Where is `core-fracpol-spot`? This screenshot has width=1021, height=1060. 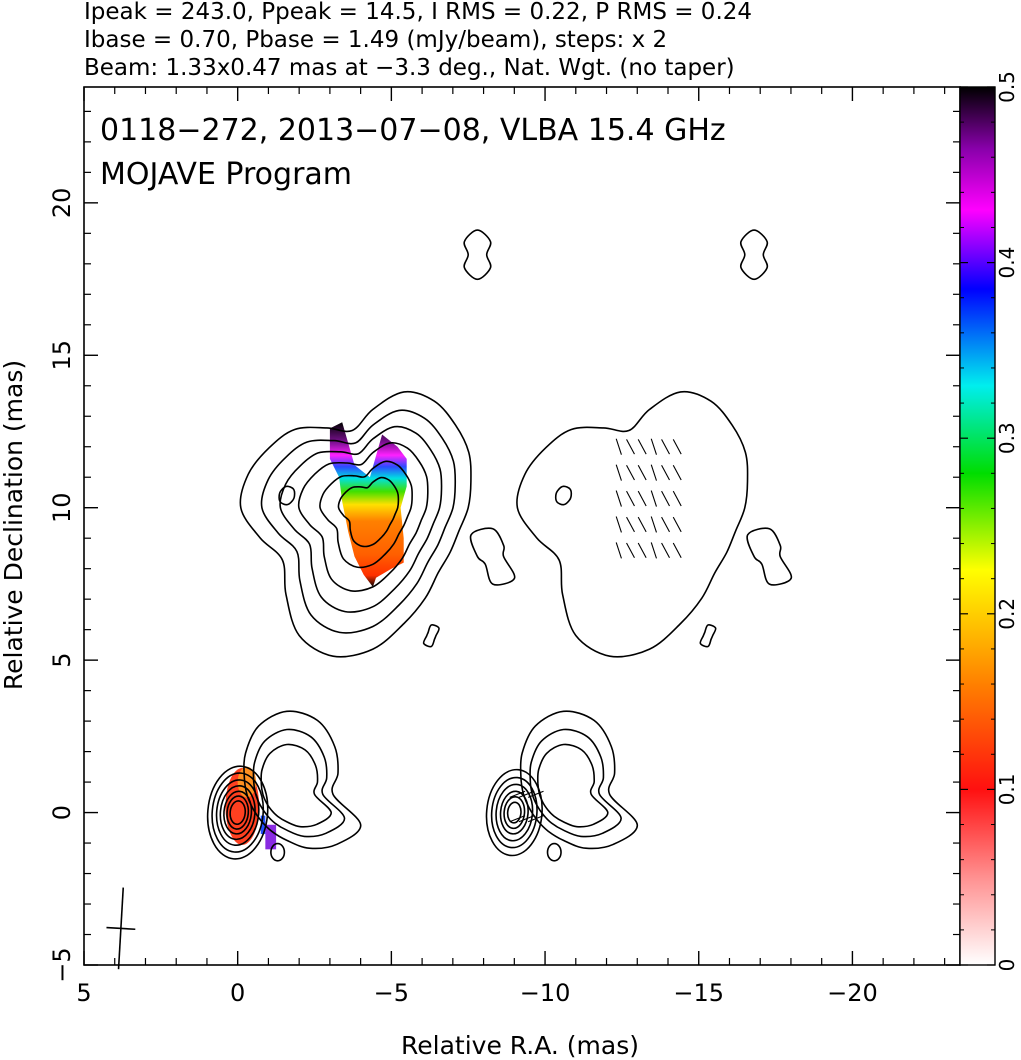 core-fracpol-spot is located at coordinates (271, 837).